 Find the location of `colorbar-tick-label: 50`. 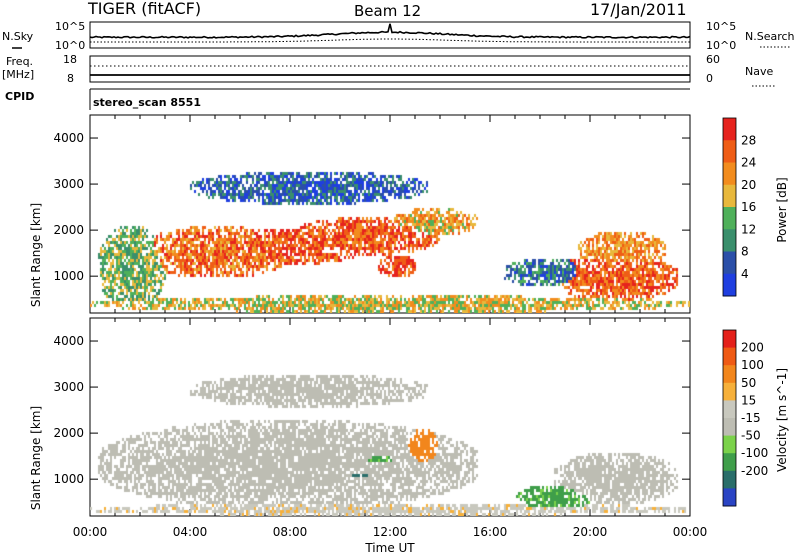

colorbar-tick-label: 50 is located at coordinates (748, 383).